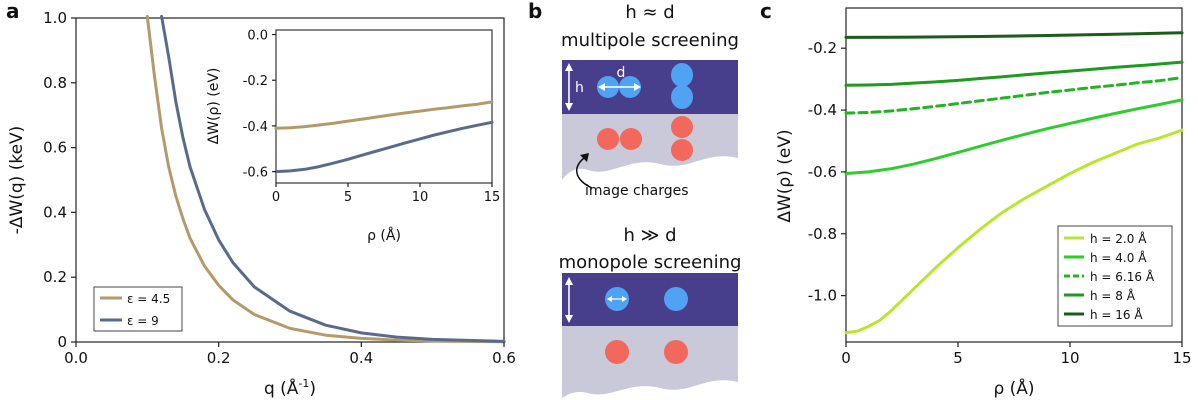  I want to click on legend-label-h-8: h = 8 Å, so click(1113, 295).